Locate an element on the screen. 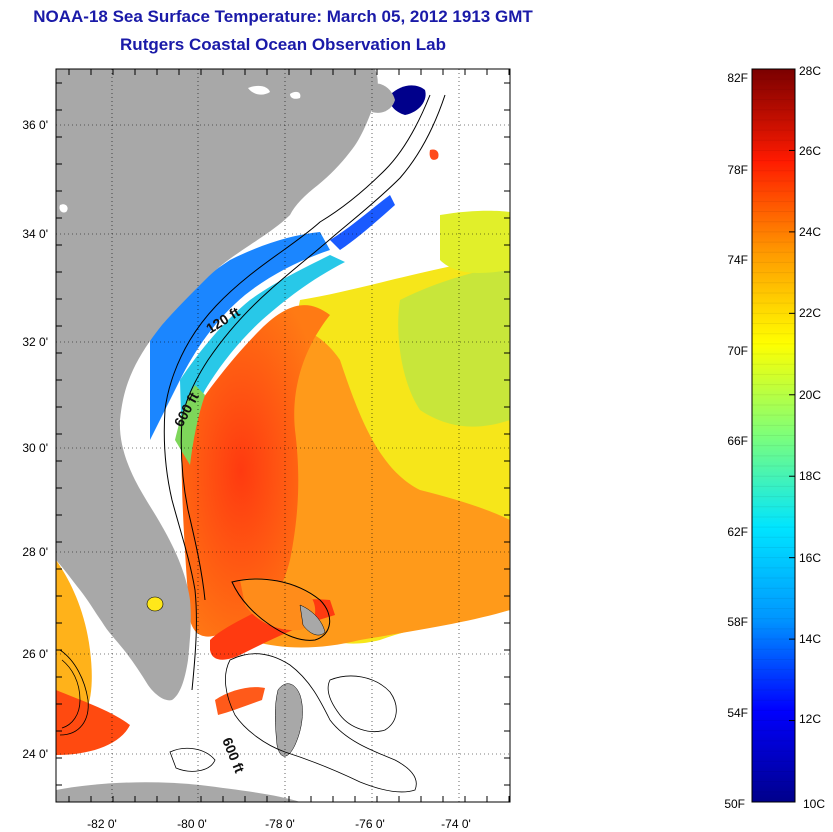 This screenshot has width=833, height=832. colorbar-c-label: 10C is located at coordinates (814, 804).